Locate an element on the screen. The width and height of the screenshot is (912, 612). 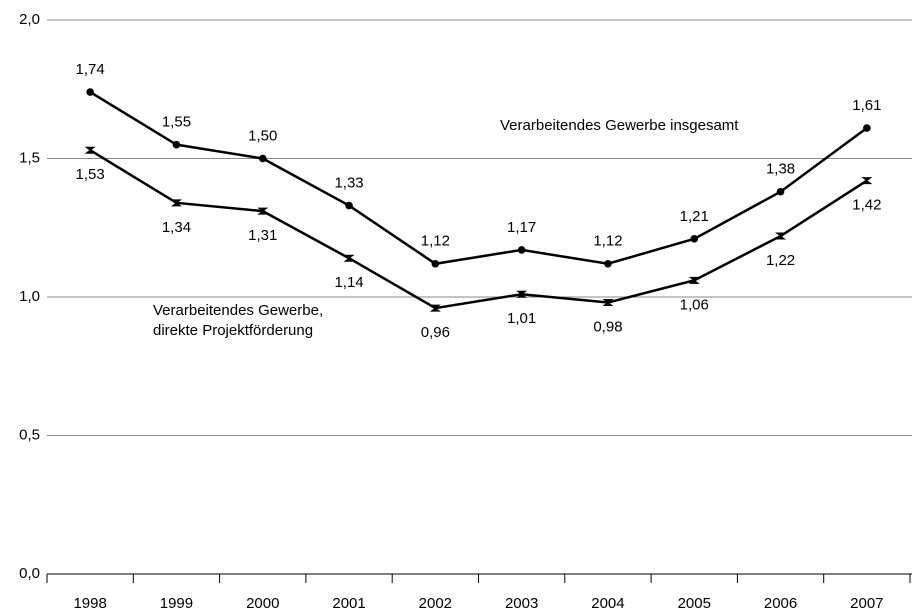
x-tick-label: 2002 is located at coordinates (435, 603).